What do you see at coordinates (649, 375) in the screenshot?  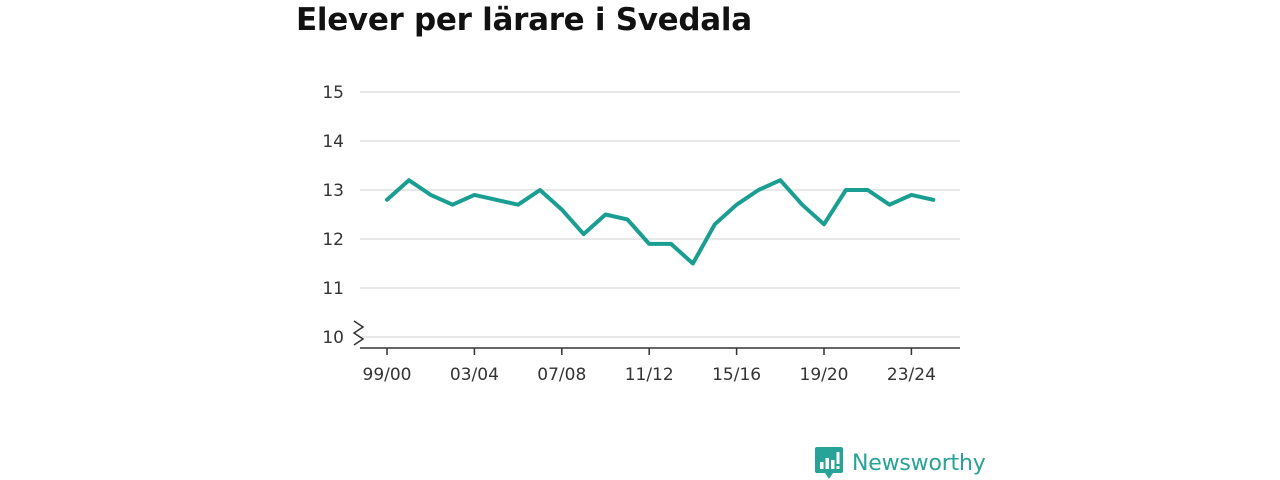 I see `x-tick-label: 11/12` at bounding box center [649, 375].